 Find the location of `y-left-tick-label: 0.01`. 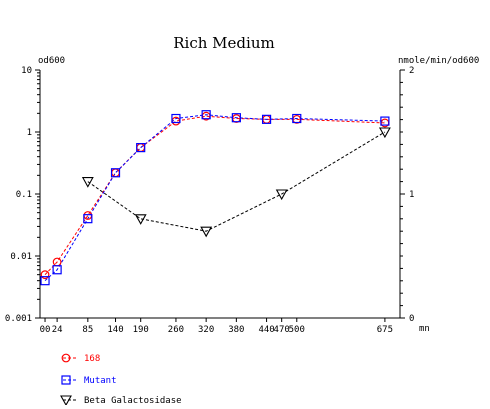

y-left-tick-label: 0.01 is located at coordinates (21, 257).